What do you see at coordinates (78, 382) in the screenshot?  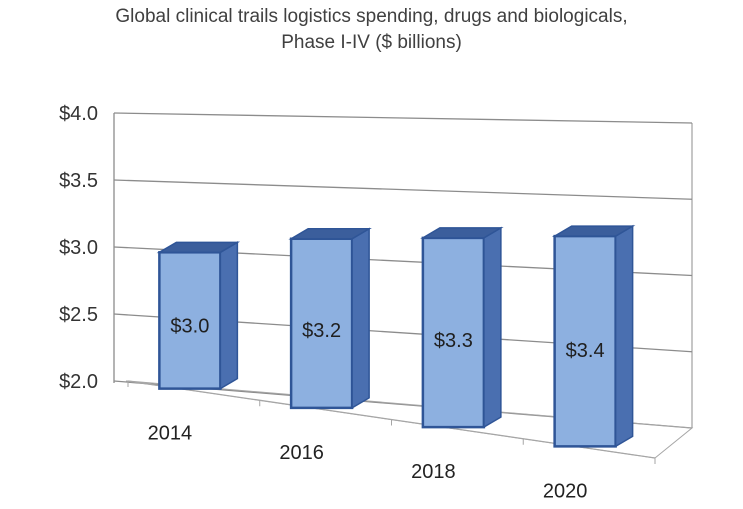 I see `y-tick-label: $2.0` at bounding box center [78, 382].